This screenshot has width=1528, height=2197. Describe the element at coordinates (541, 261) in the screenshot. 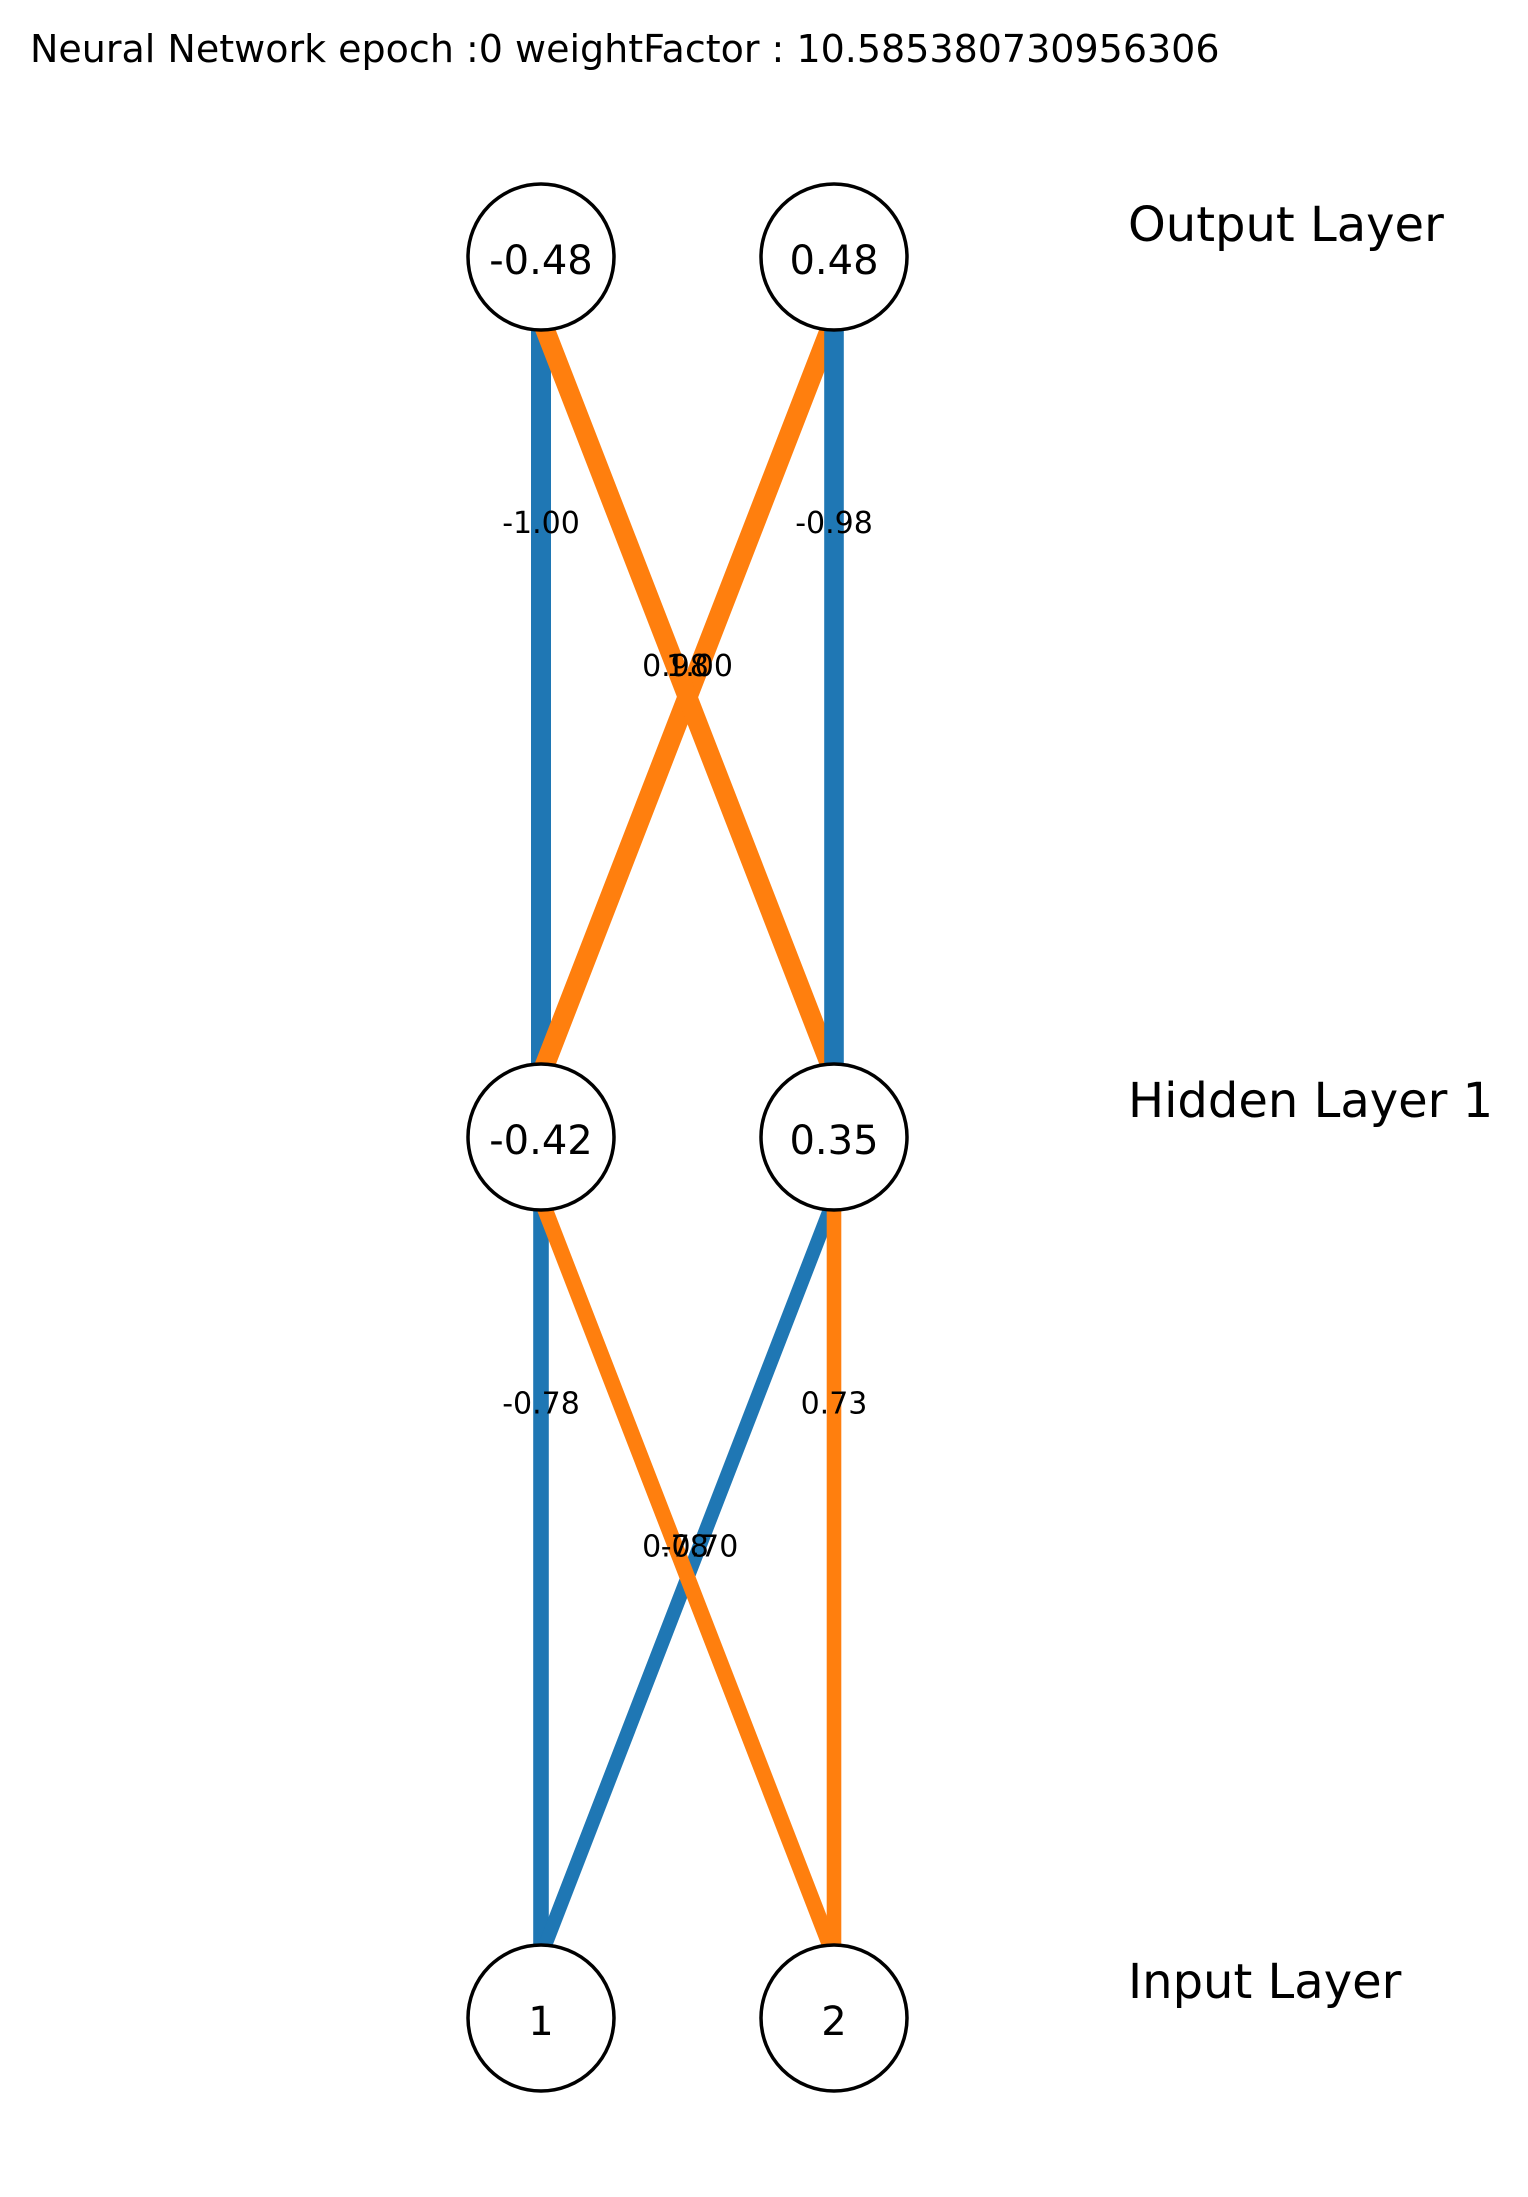

I see `node-value-label: -0.48` at that location.